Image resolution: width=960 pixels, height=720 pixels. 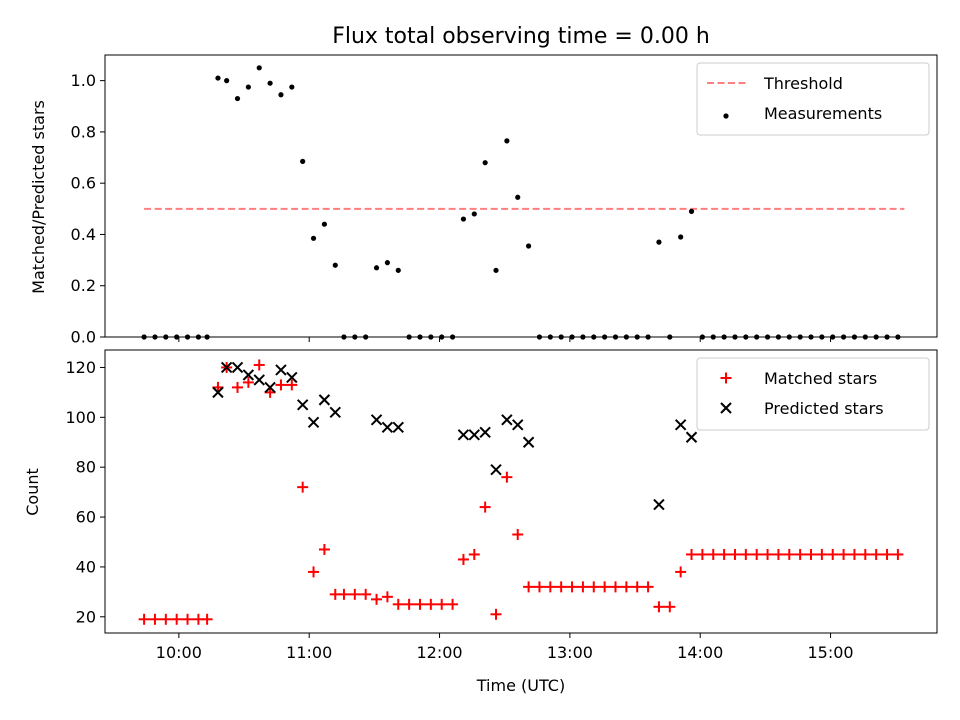 I want to click on x-tick-label: 11:00, so click(x=309, y=652).